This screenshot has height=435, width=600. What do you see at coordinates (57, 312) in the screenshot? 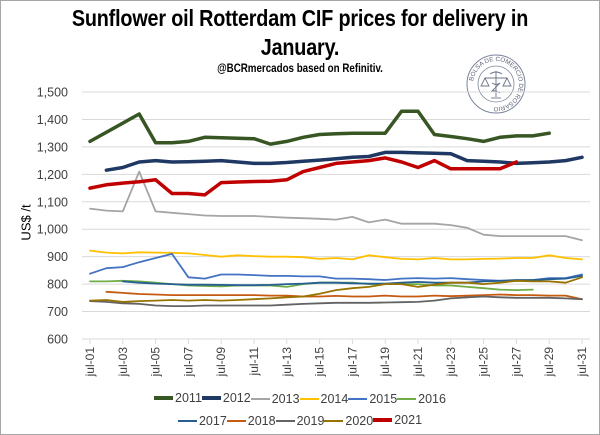
I see `y-tick-label: 700` at bounding box center [57, 312].